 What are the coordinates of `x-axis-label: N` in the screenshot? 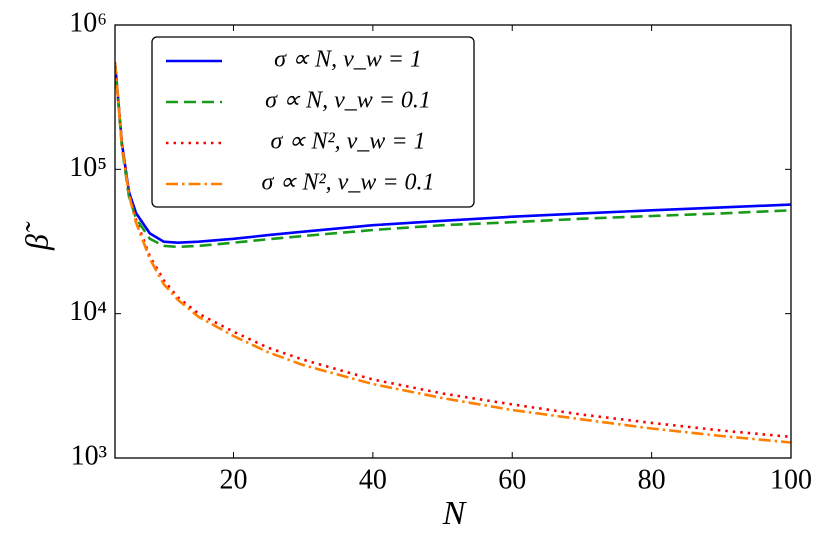 It's located at (455, 513).